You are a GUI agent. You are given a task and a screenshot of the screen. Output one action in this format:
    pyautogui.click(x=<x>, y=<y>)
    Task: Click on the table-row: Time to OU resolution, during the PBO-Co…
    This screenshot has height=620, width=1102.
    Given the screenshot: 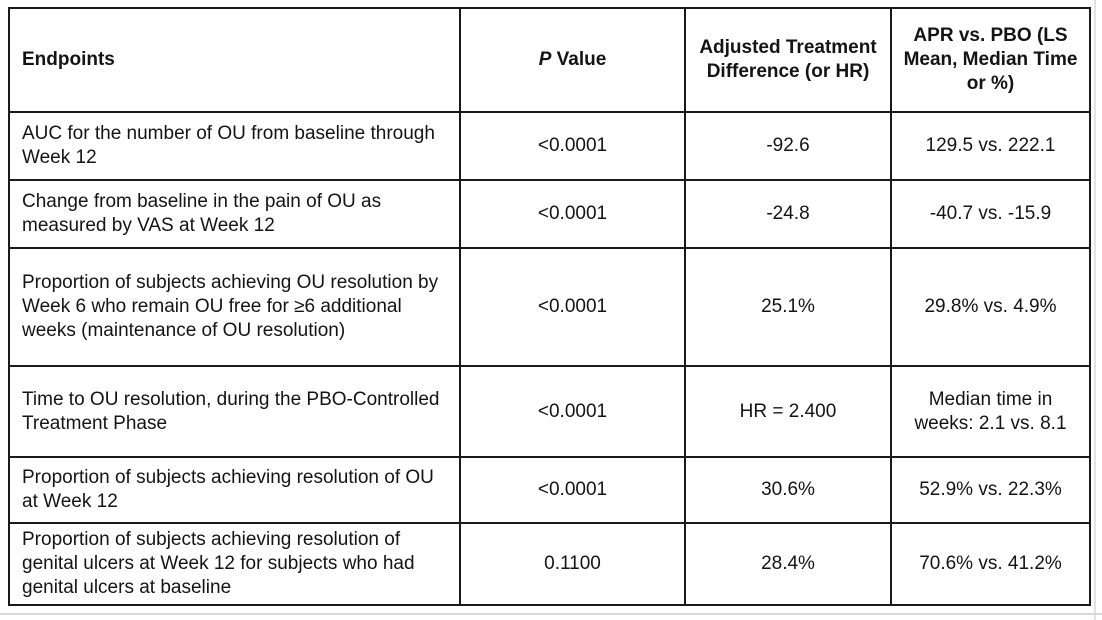 What is the action you would take?
    pyautogui.click(x=549, y=411)
    